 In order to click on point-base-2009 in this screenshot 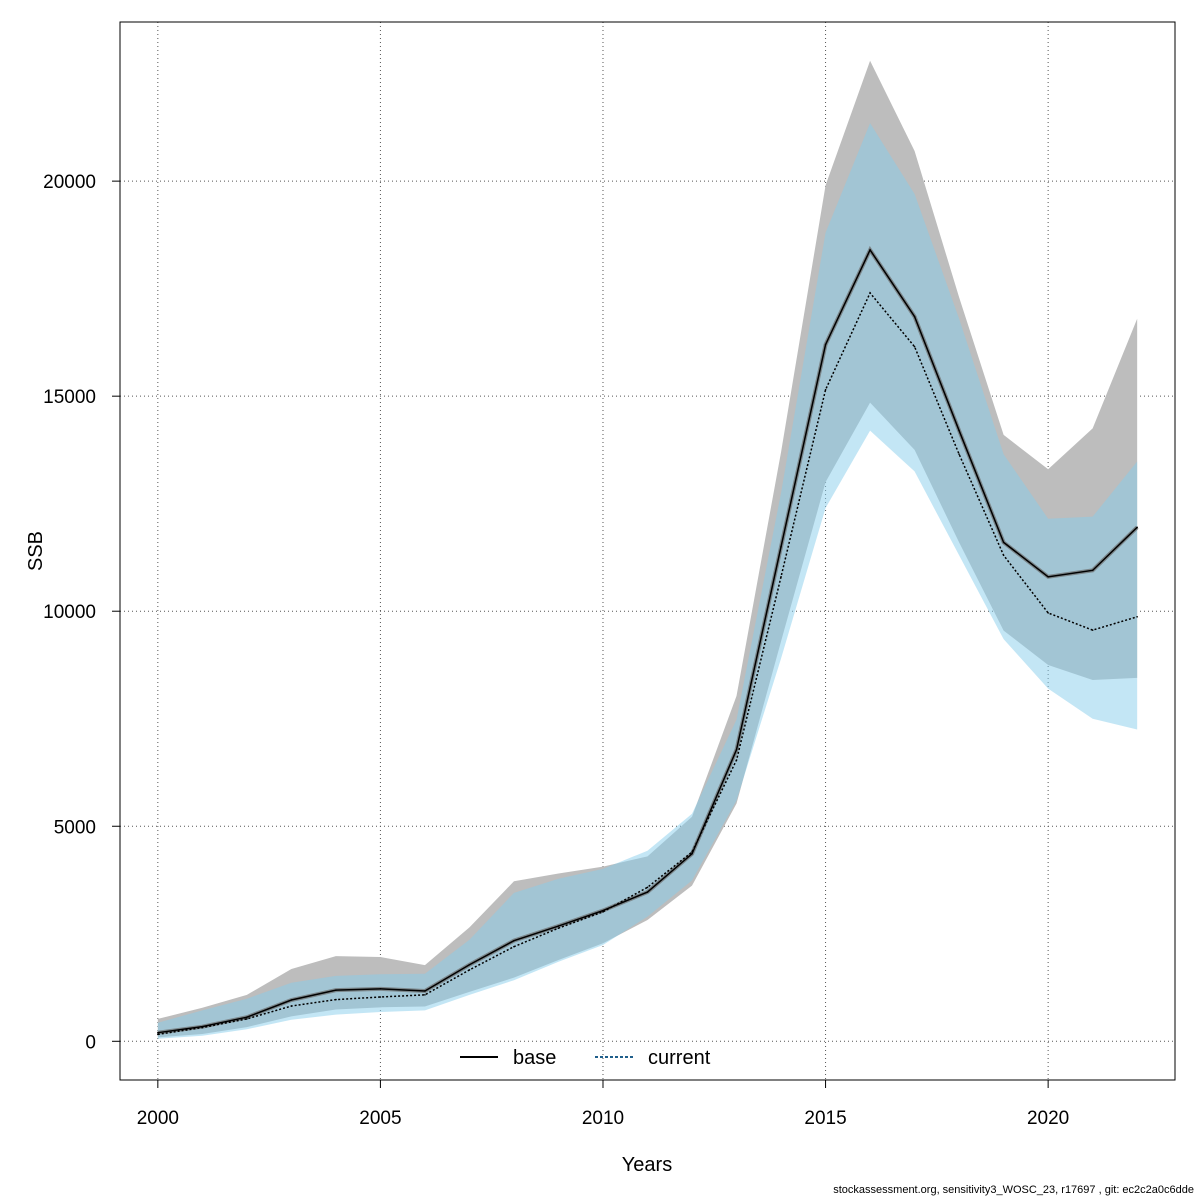, I will do `click(558, 926)`.